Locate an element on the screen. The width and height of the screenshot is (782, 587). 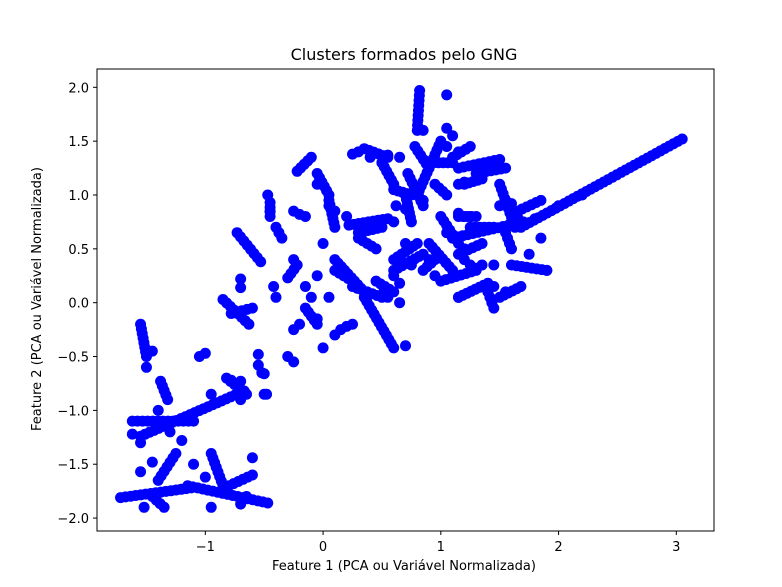
y-tick-label: −2.0 is located at coordinates (73, 519).